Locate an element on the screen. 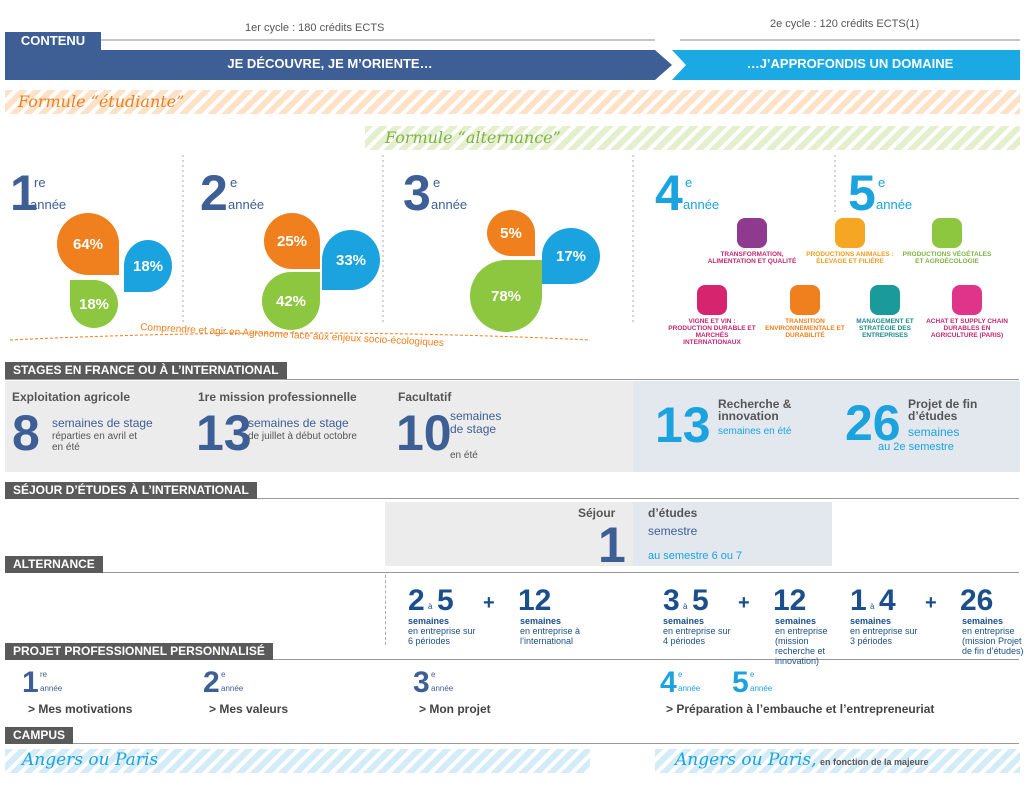 This screenshot has height=793, width=1024. extra: 12 is located at coordinates (790, 600).